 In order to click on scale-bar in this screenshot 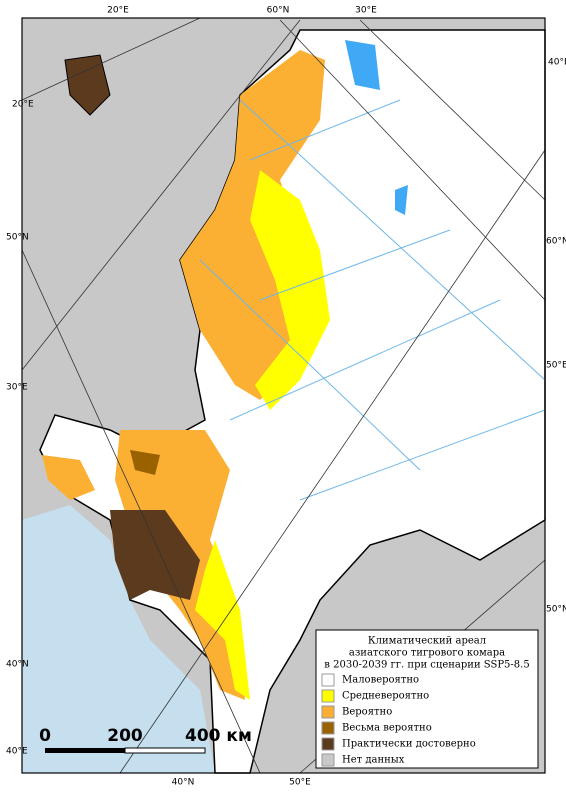, I will do `click(125, 750)`.